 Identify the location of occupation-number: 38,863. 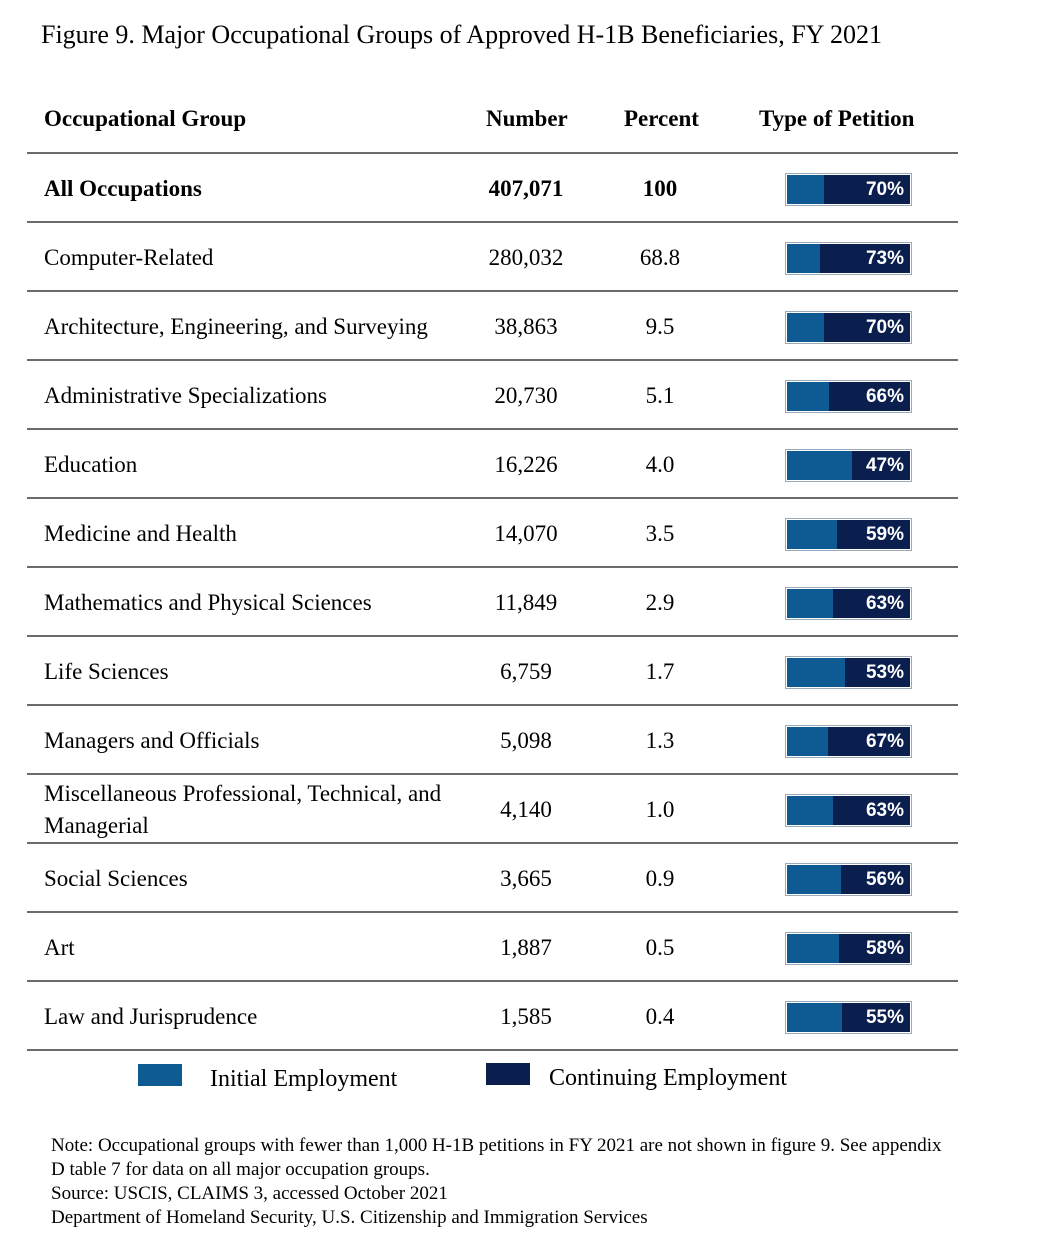
(526, 326).